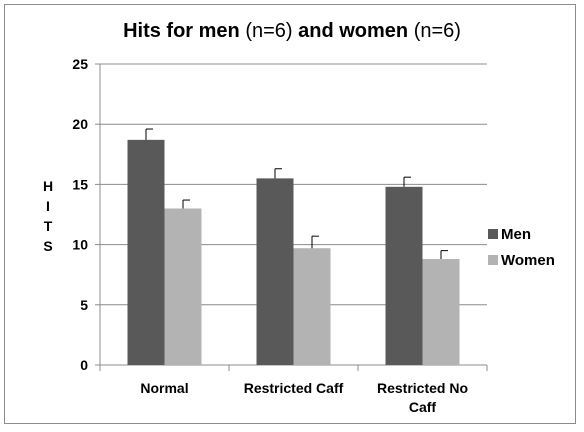 This screenshot has height=432, width=584. What do you see at coordinates (268, 31) in the screenshot?
I see `title-part-1: (n=6)` at bounding box center [268, 31].